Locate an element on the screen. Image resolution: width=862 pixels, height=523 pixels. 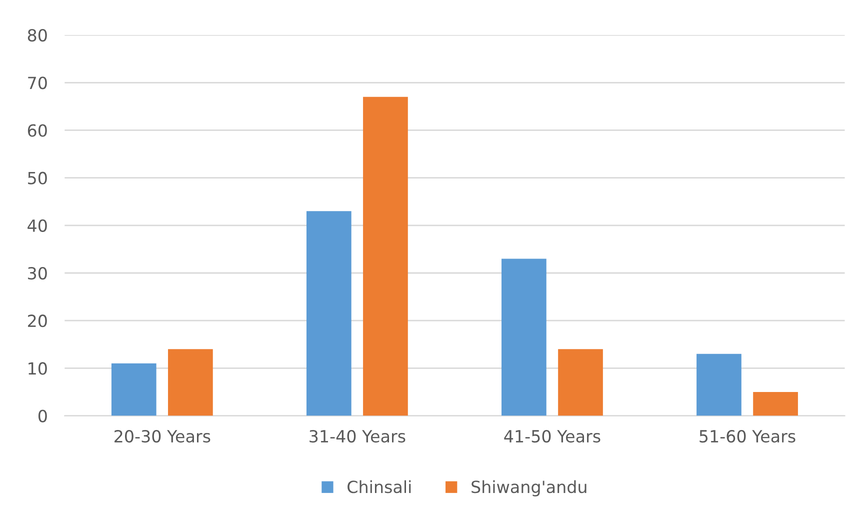
y-tick-label: 70 is located at coordinates (37, 83).